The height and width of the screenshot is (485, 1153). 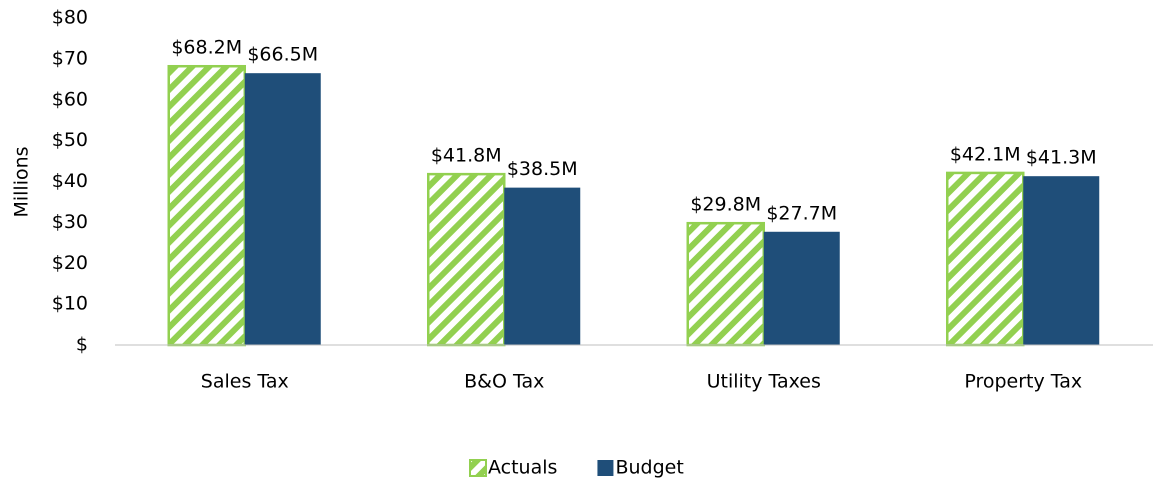 I want to click on data-label: $38.5M, so click(x=542, y=169).